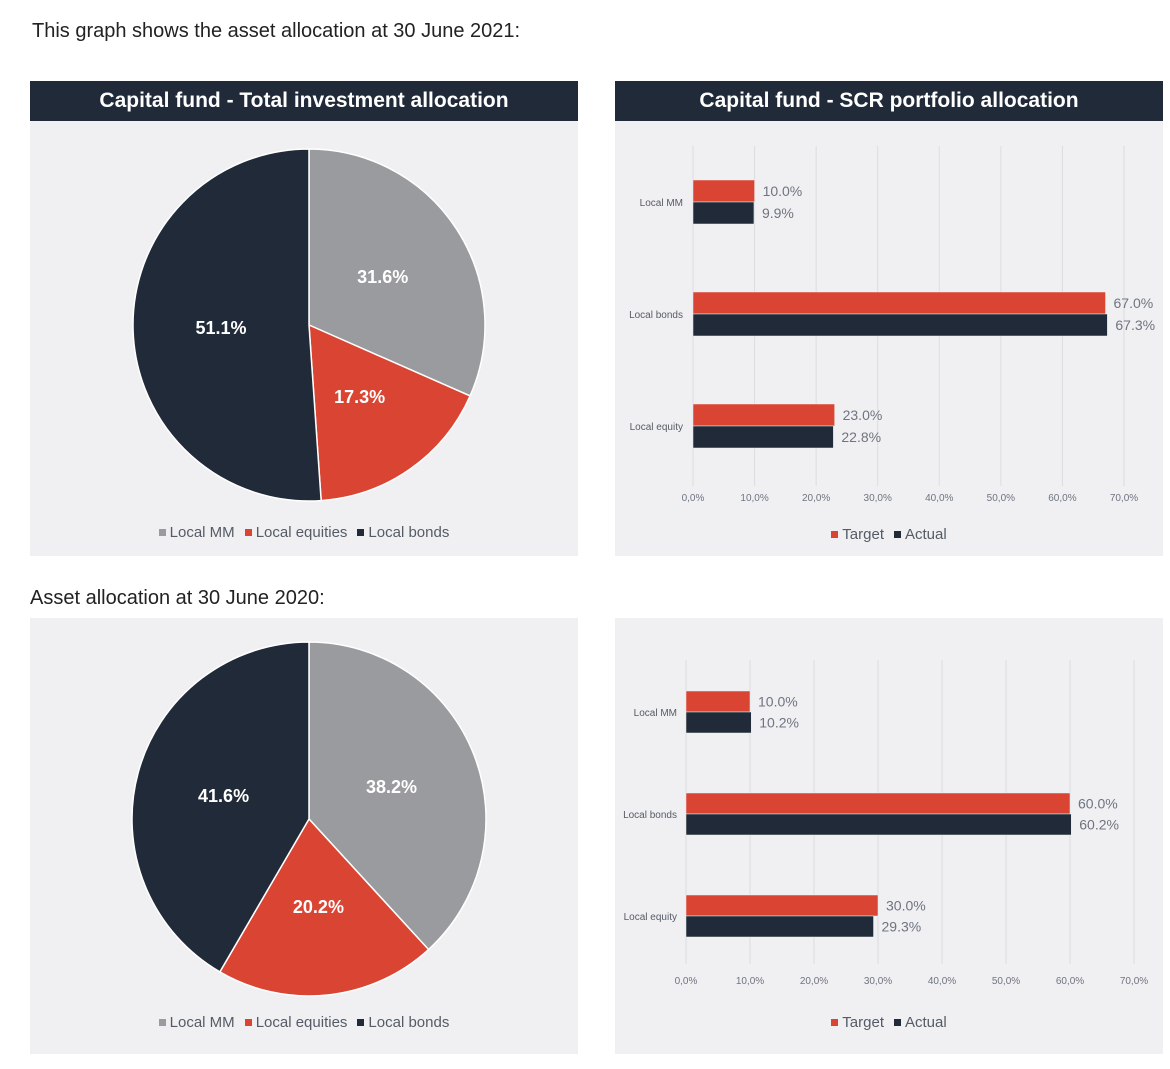  What do you see at coordinates (391, 787) in the screenshot?
I see `pie-label-local-mm: 38.2%` at bounding box center [391, 787].